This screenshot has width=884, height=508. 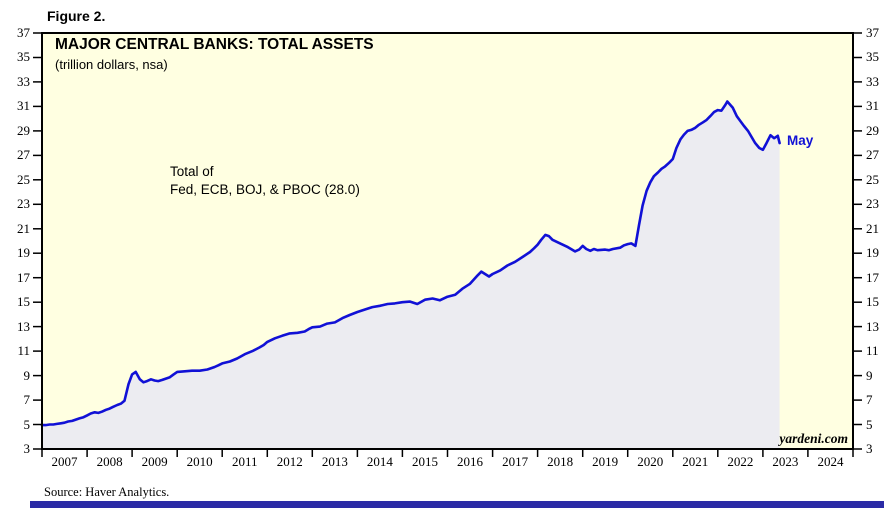 I want to click on bottom-blue-bar, so click(x=457, y=504).